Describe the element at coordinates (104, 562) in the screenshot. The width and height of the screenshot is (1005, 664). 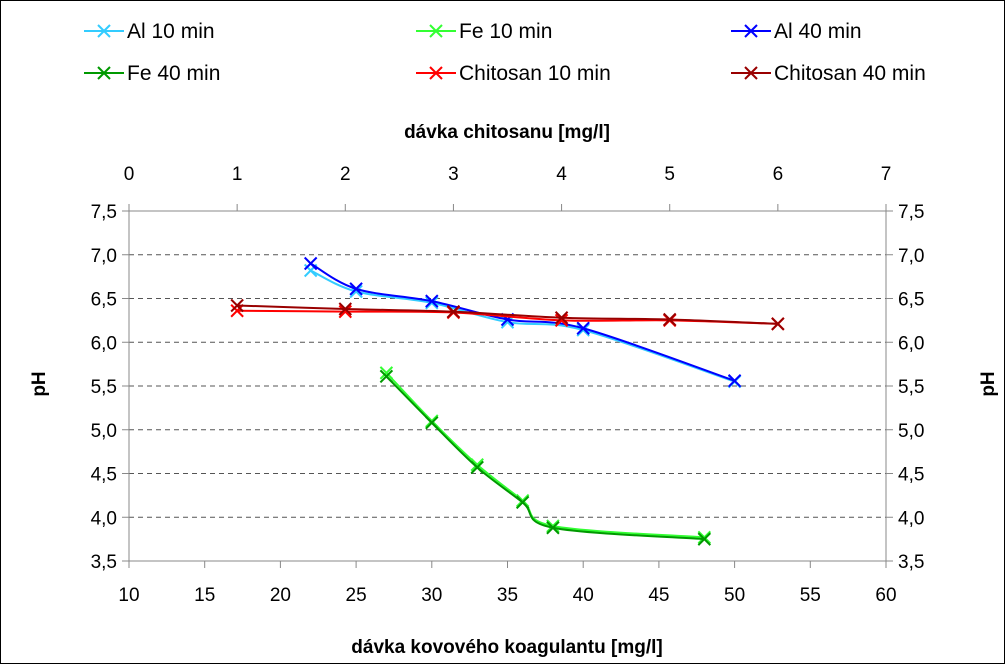
I see `y-tick-label: 3,5` at that location.